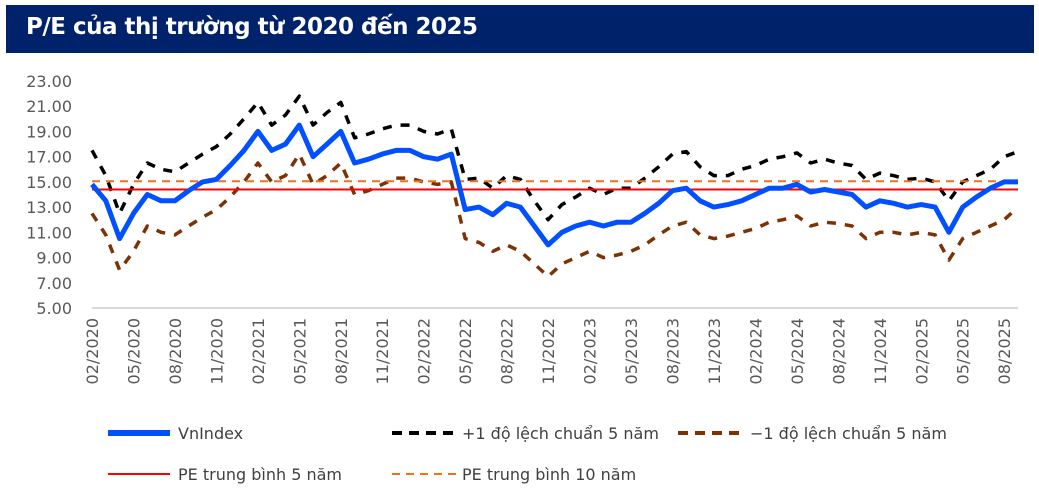  I want to click on y-tick-label: 17.00, so click(49, 157).